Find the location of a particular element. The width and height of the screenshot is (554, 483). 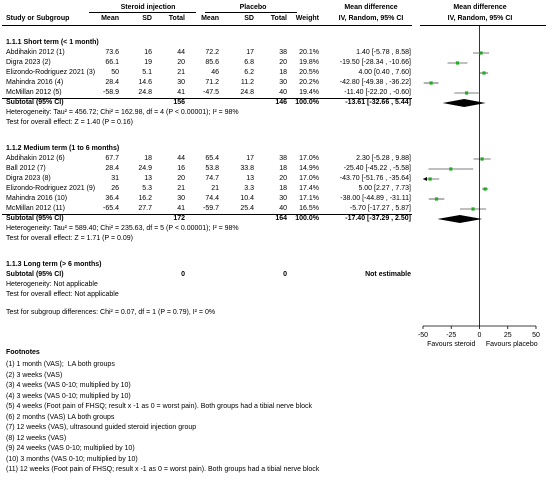

heterogeneity: Heterogeneity: Not applicable is located at coordinates (52, 284).